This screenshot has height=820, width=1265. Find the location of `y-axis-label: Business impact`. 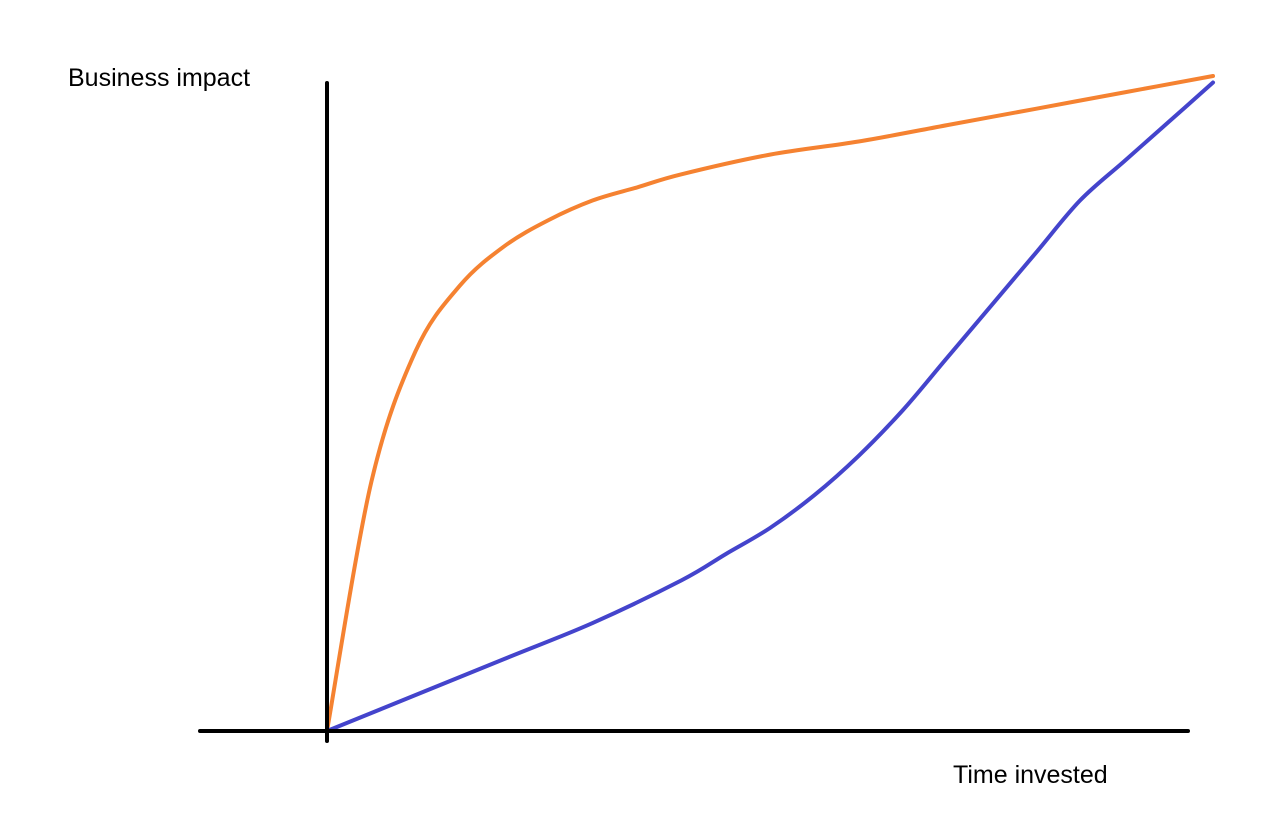

y-axis-label: Business impact is located at coordinates (159, 78).